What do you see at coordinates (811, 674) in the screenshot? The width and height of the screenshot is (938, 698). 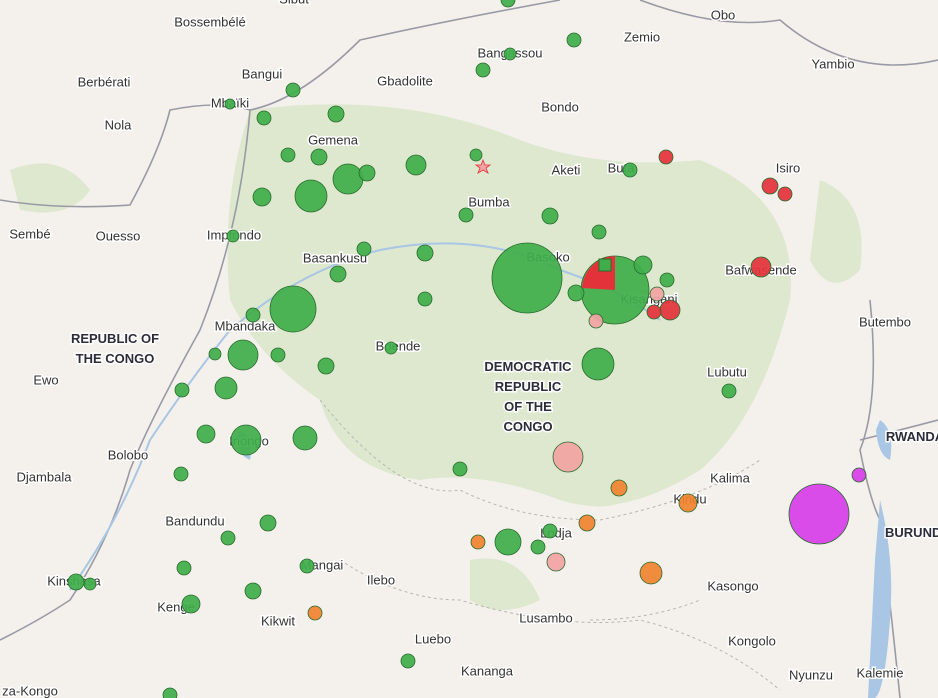 I see `place-label: Nyunzu` at bounding box center [811, 674].